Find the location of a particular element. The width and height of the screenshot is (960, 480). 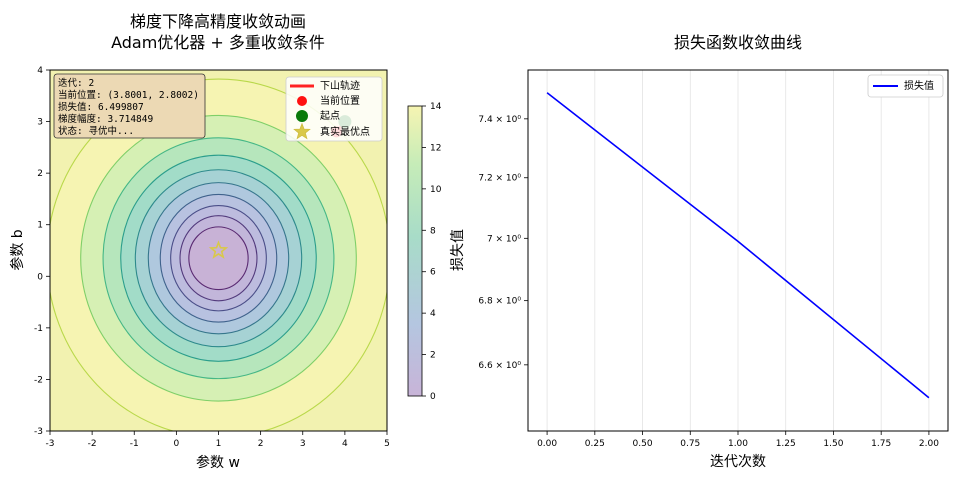

contour-xtick-label-8: 5 is located at coordinates (387, 444).